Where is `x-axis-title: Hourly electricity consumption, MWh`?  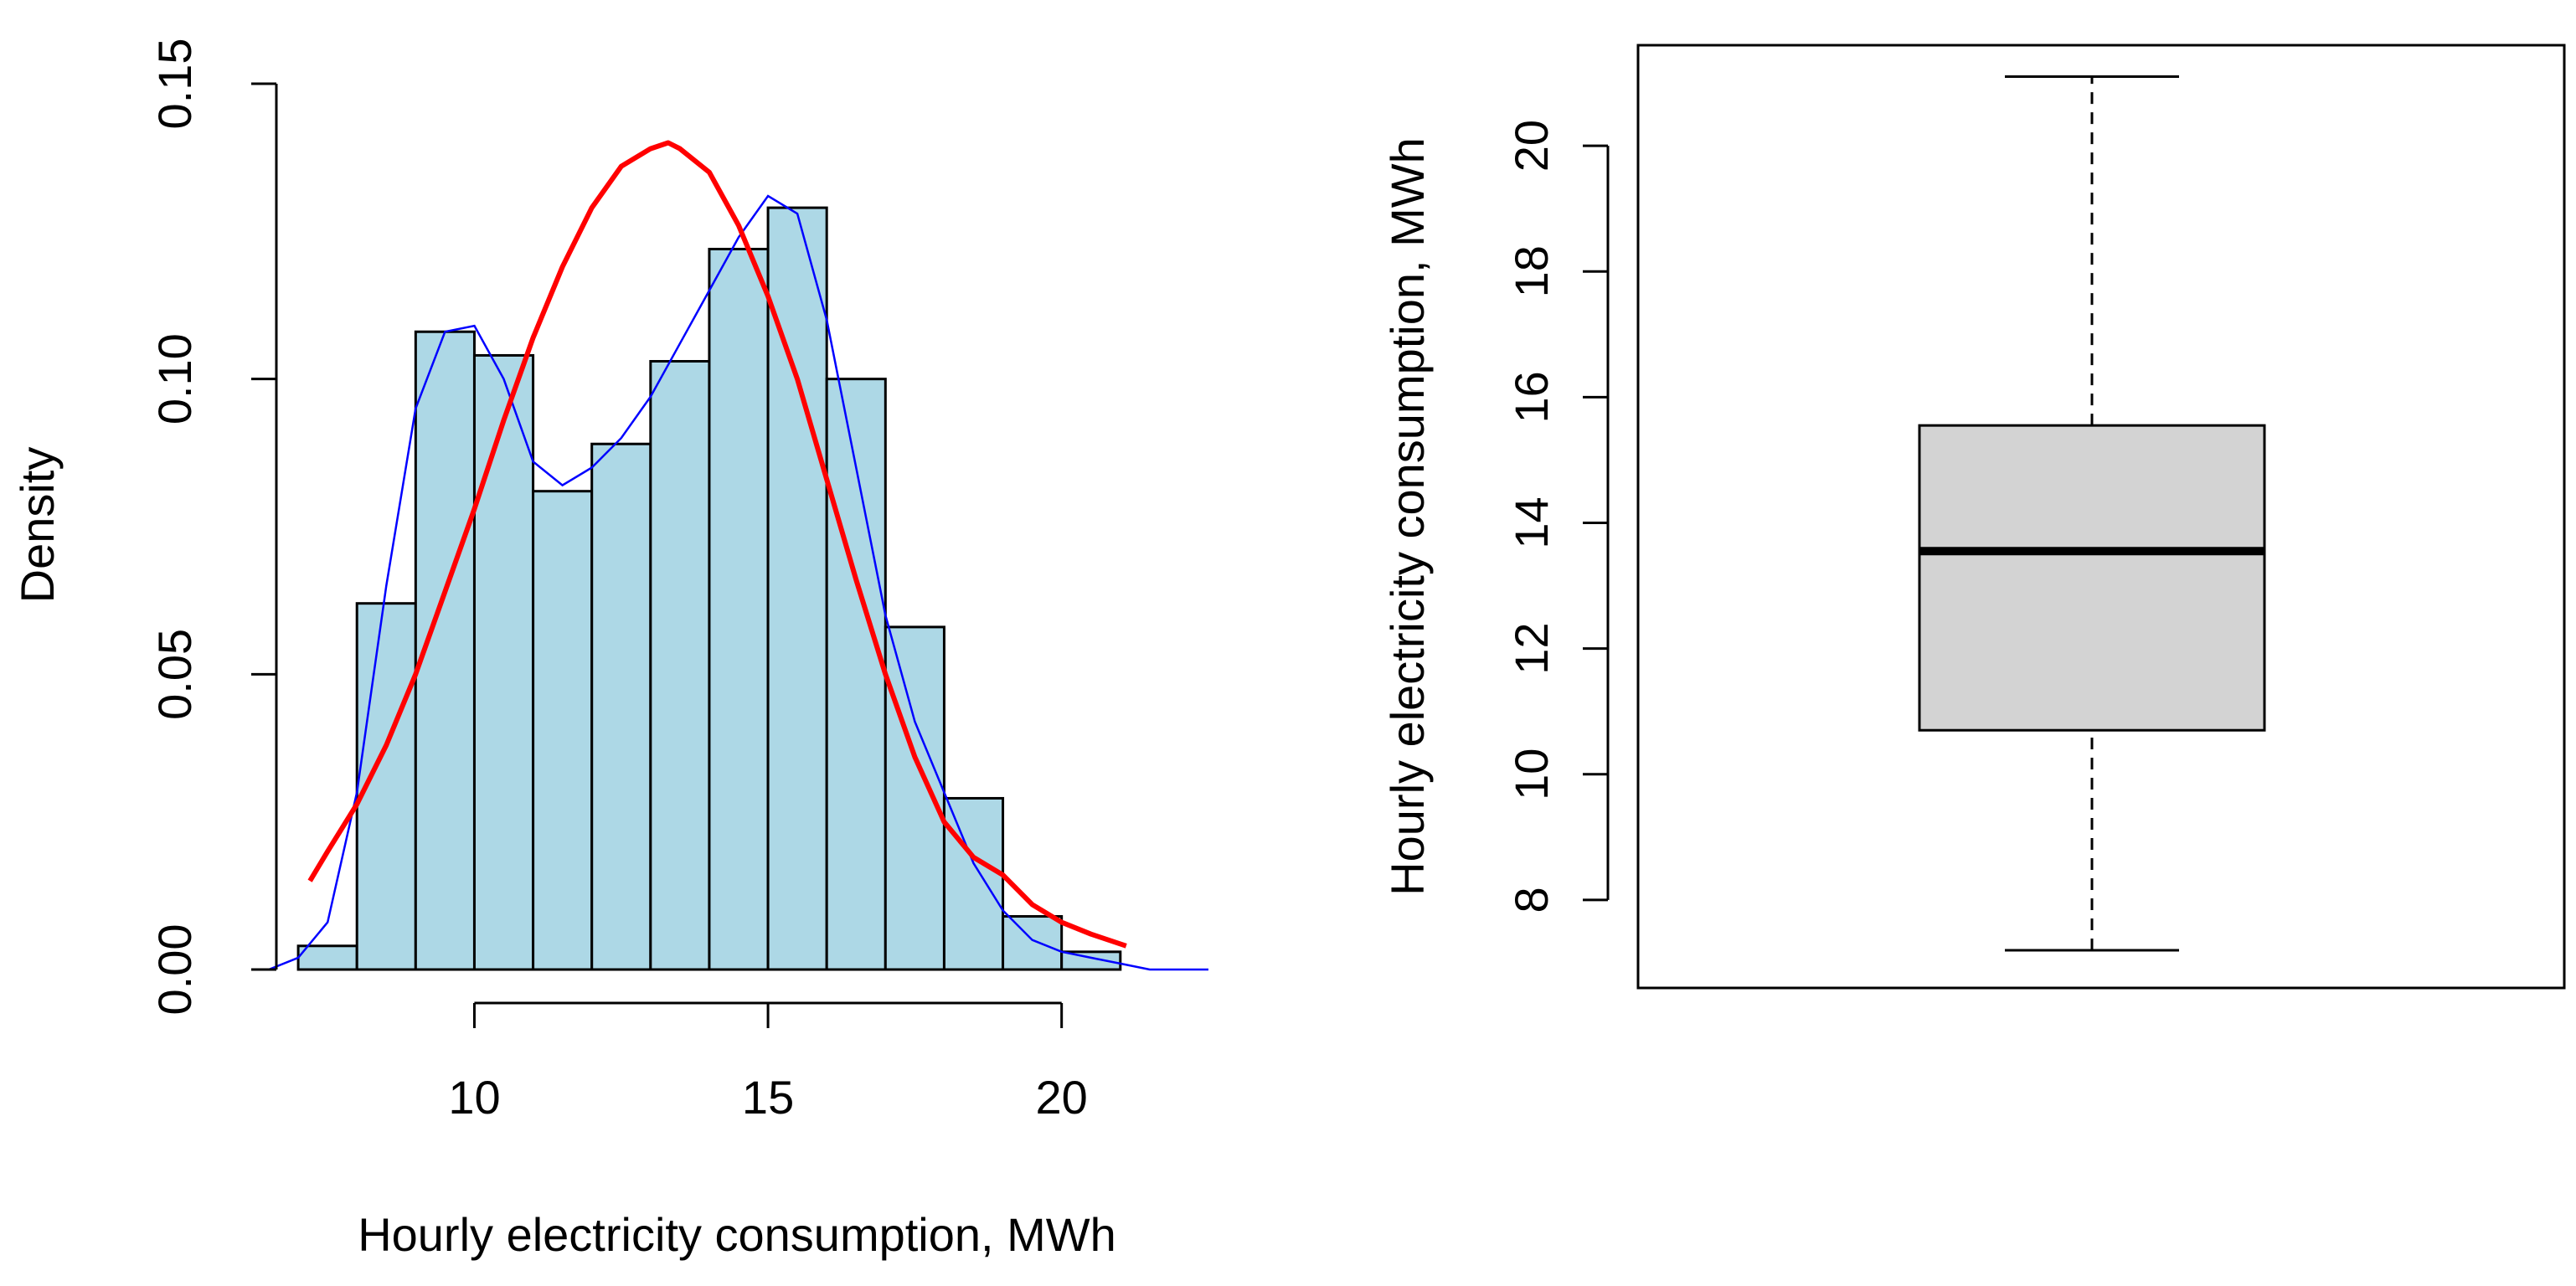 x-axis-title: Hourly electricity consumption, MWh is located at coordinates (737, 1235).